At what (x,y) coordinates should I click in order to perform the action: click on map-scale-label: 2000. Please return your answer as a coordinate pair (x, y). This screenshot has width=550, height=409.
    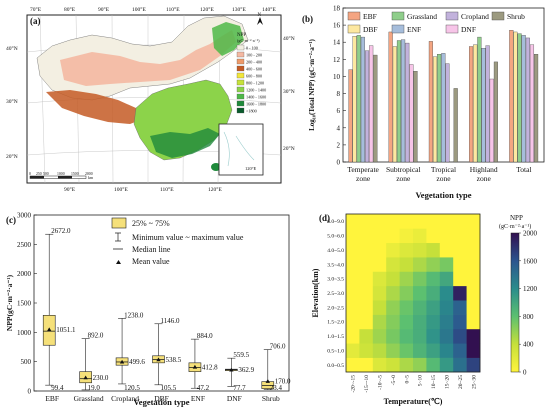
    Looking at the image, I should click on (89, 174).